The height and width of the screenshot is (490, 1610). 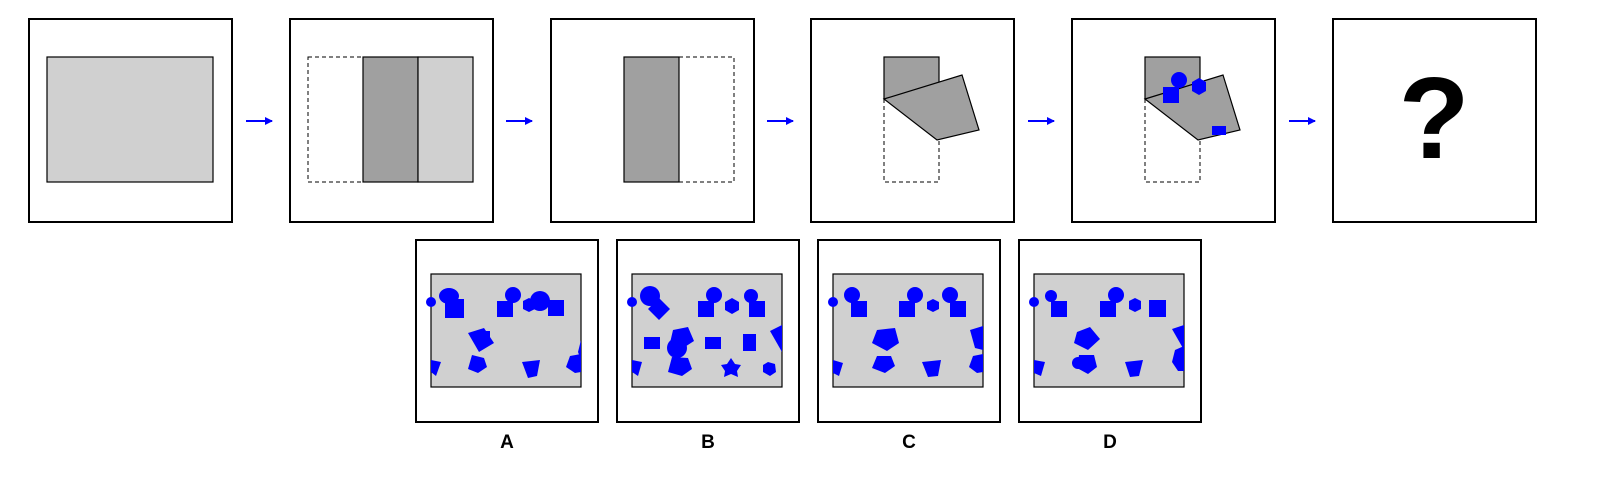 I want to click on option-c-holes, so click(x=905, y=332).